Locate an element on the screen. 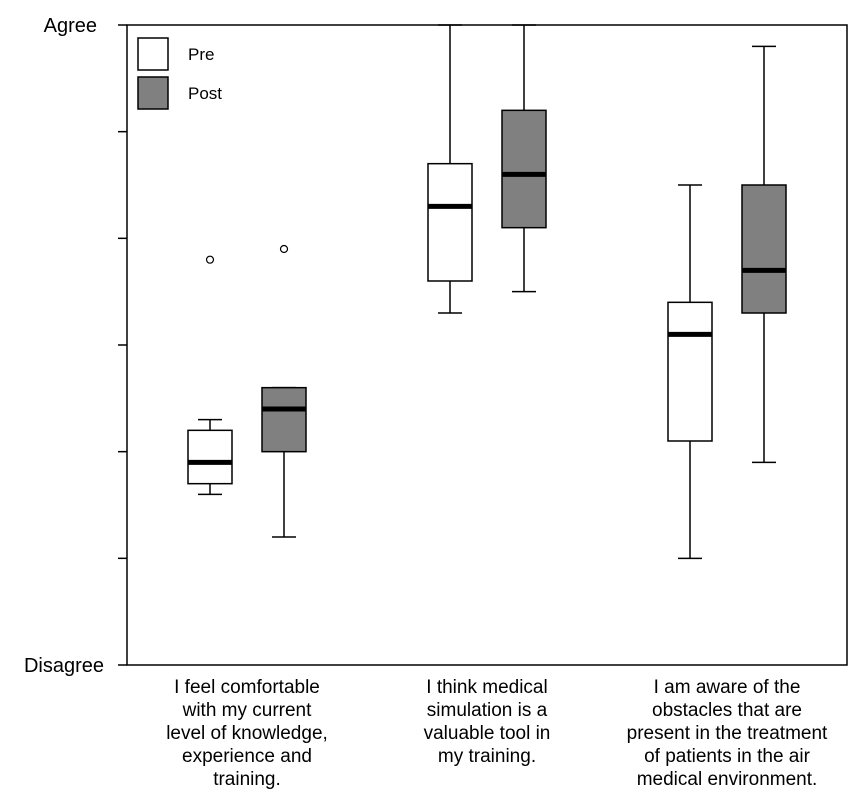 The width and height of the screenshot is (848, 802). legend-label-pre: Pre is located at coordinates (201, 54).